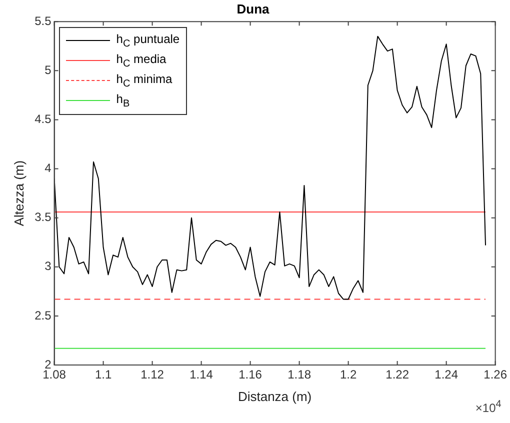  Describe the element at coordinates (43, 315) in the screenshot. I see `y-tick-label: 2.5` at that location.